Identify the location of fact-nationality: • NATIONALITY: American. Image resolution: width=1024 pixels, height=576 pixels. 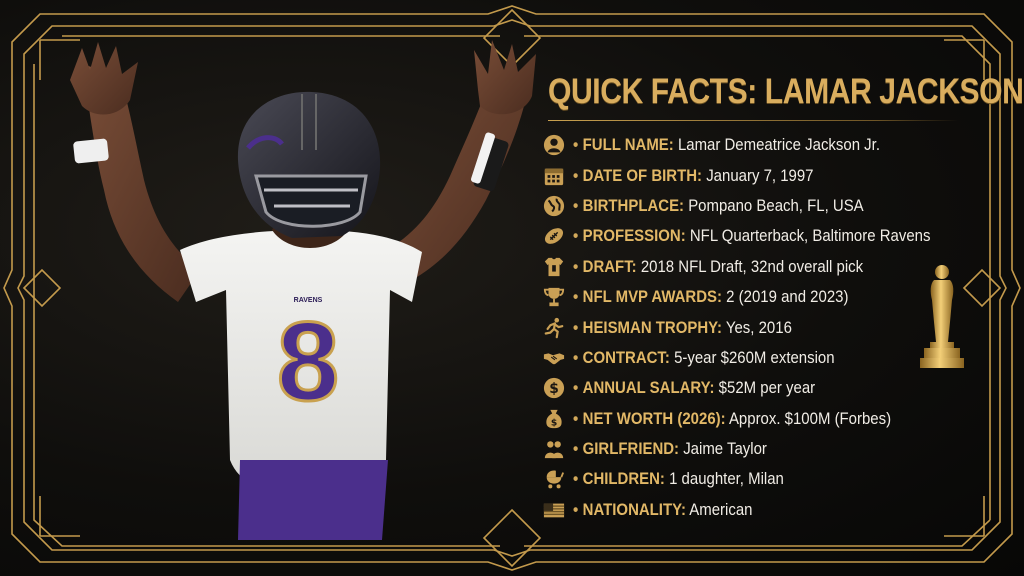
(760, 510).